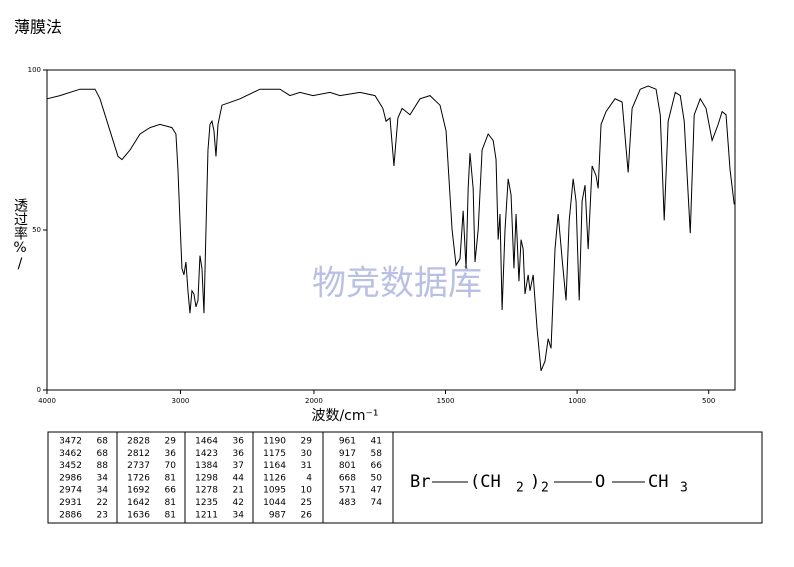 The image size is (794, 567). Describe the element at coordinates (239, 478) in the screenshot. I see `peak-transmittance: 44` at that location.